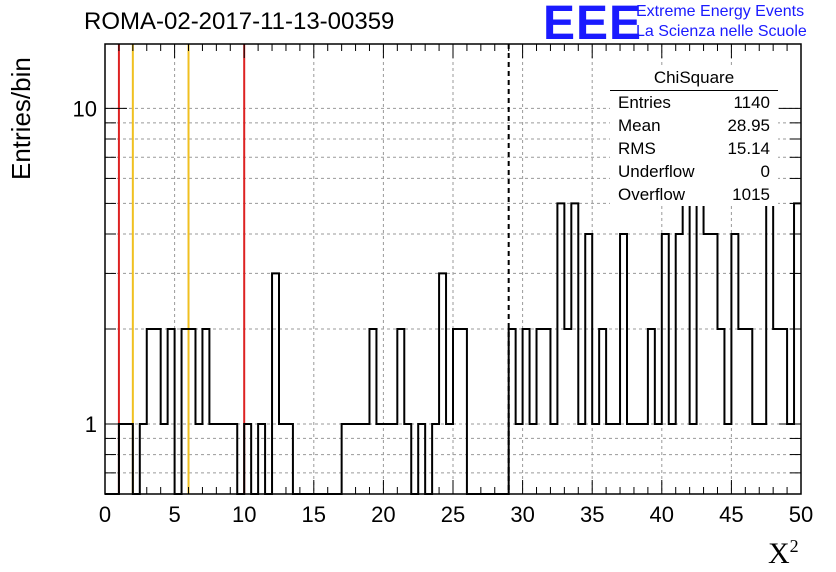 The height and width of the screenshot is (572, 836). Describe the element at coordinates (694, 102) in the screenshot. I see `stats-row: Entries 1140` at that location.